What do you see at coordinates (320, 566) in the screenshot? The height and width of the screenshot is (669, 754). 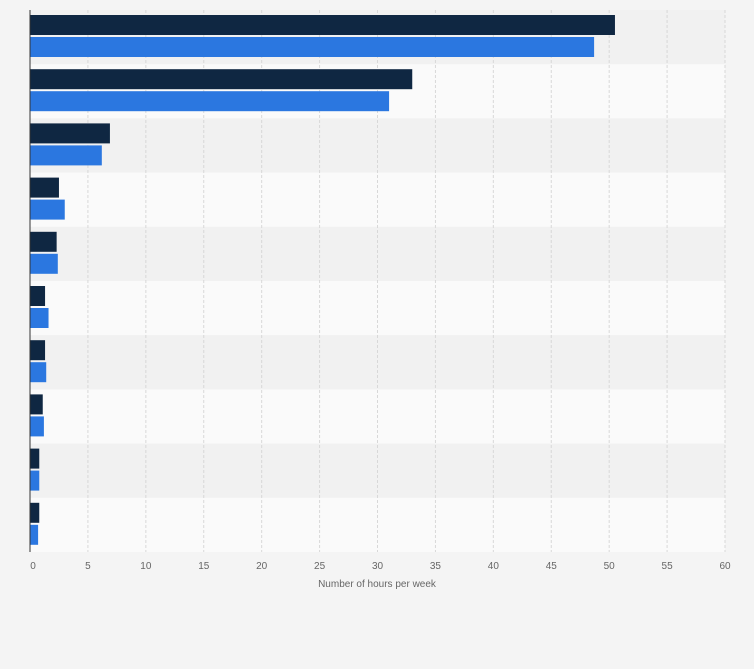 I see `x-tick-label: 25` at bounding box center [320, 566].